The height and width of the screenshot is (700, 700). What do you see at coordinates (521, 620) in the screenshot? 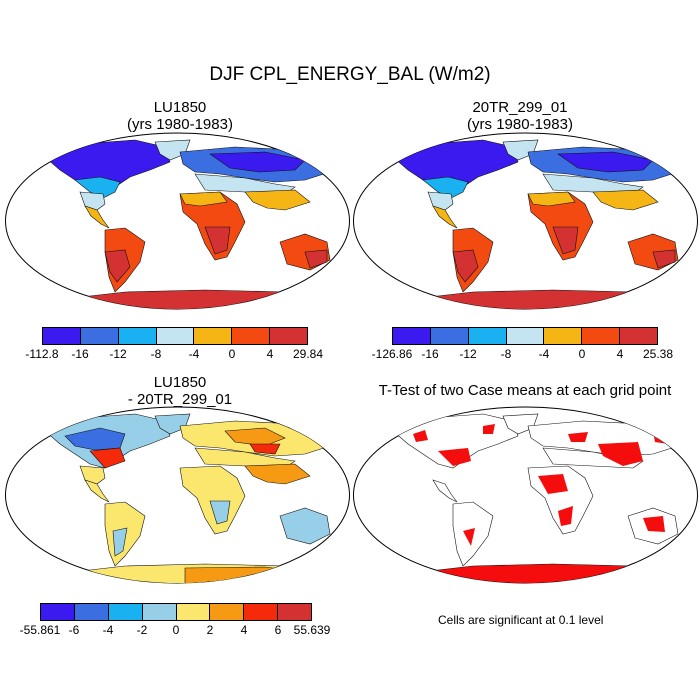
I see `significance-note: Cells are significant at 0.1 level` at bounding box center [521, 620].